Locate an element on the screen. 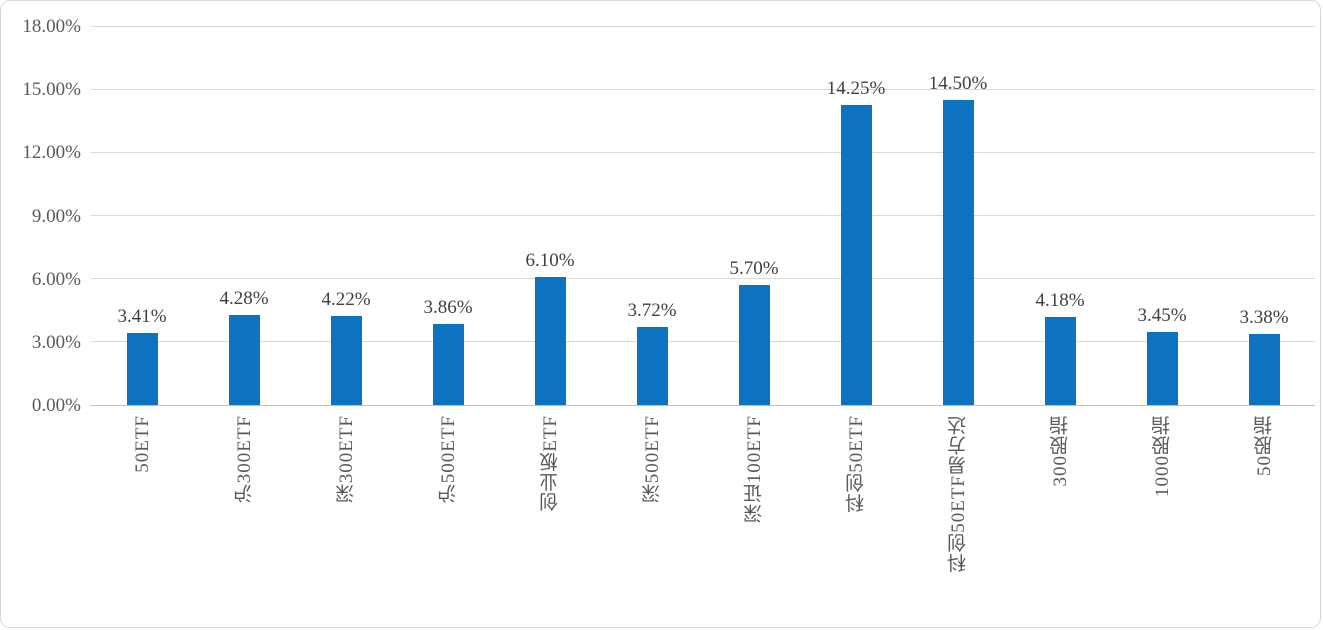  bar-slot: 14.50% is located at coordinates (958, 215).